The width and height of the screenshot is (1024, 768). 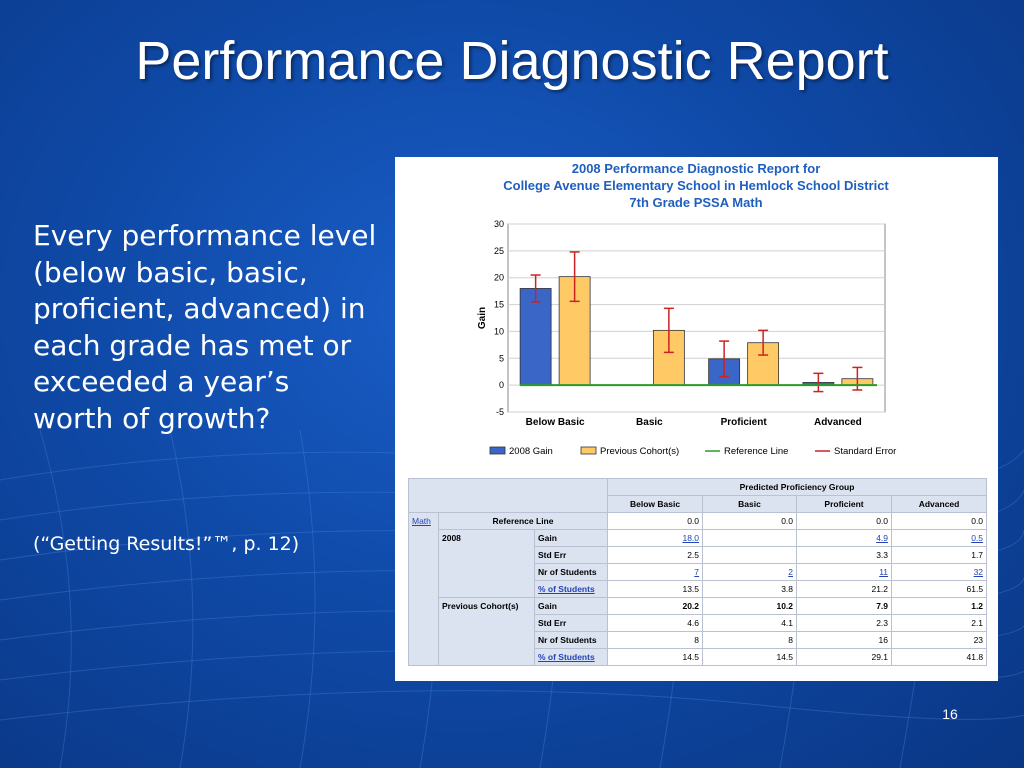 I want to click on value-cell: 32, so click(x=939, y=572).